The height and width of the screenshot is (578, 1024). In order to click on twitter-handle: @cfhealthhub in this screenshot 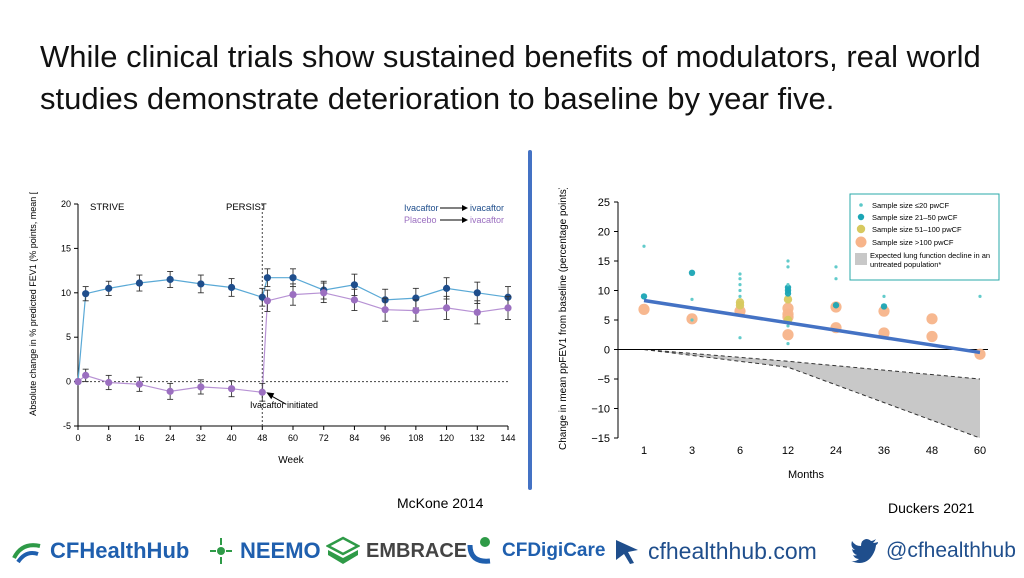, I will do `click(933, 551)`.